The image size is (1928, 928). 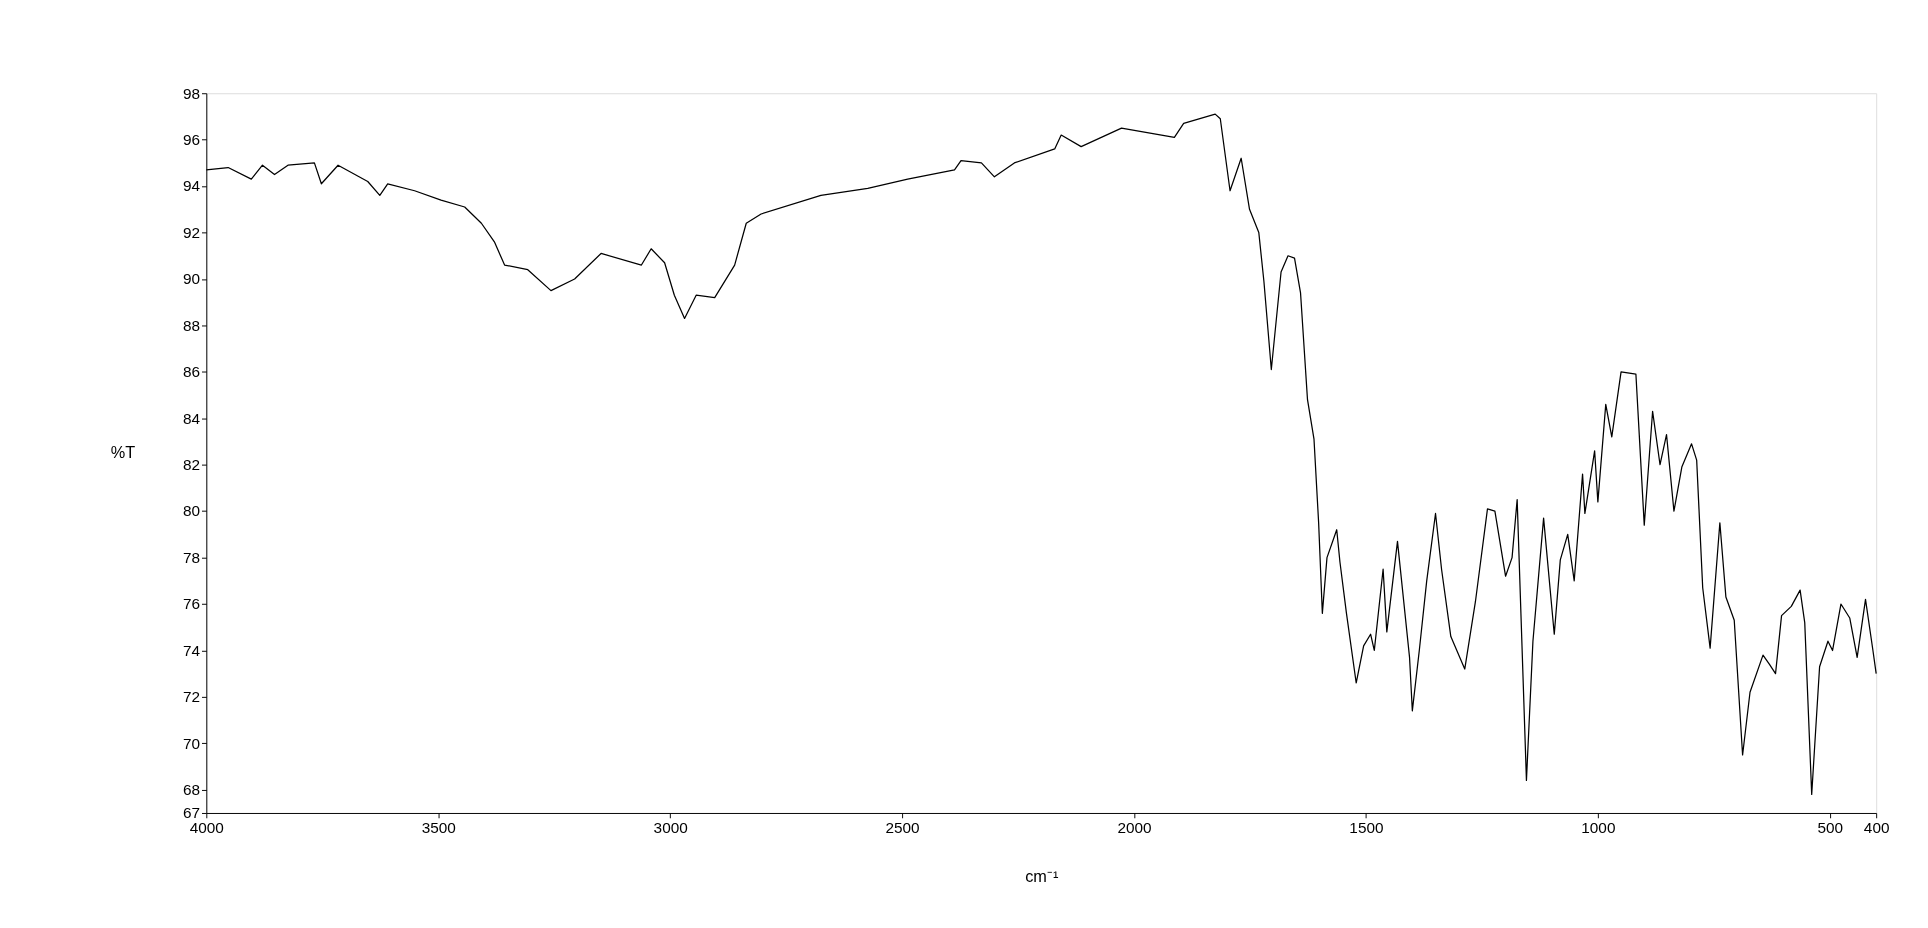 I want to click on x-tick-label: 2000, so click(x=1134, y=827).